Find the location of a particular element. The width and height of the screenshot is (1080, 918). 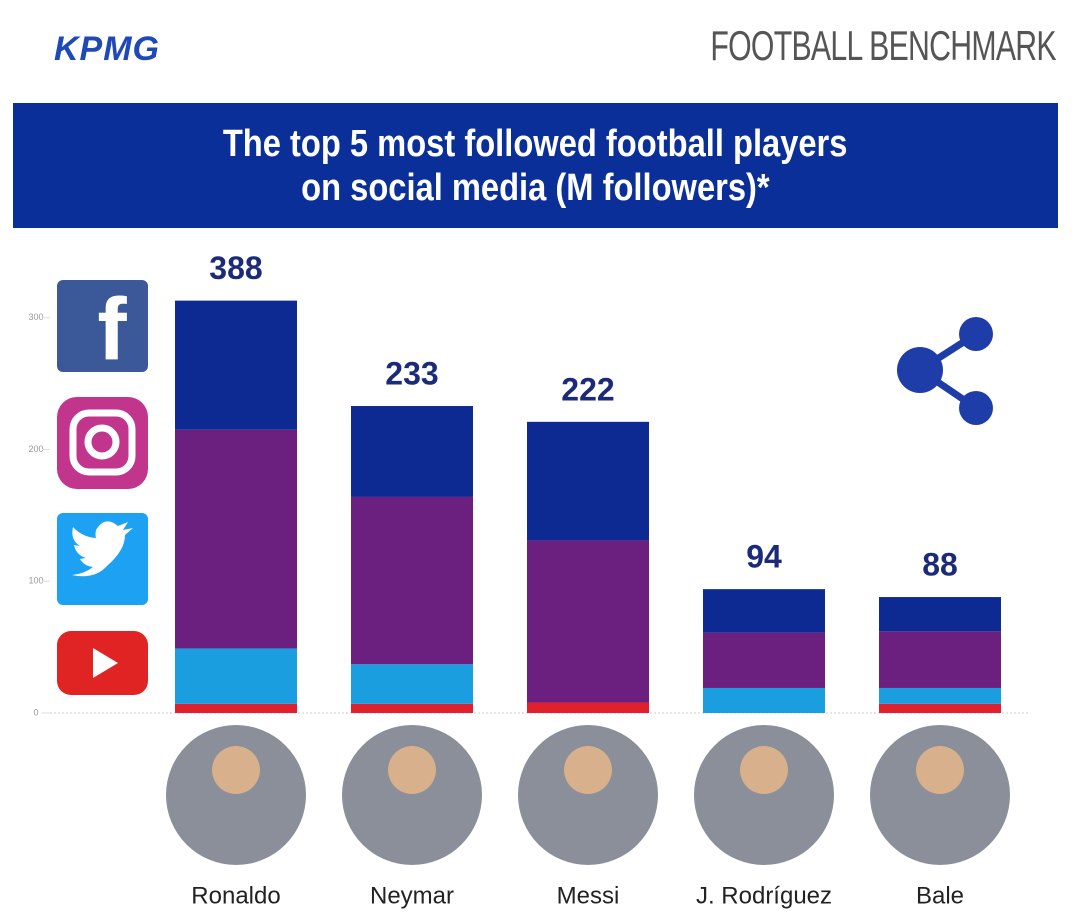

chart-title: The top 5 most followed football players is located at coordinates (535, 143).